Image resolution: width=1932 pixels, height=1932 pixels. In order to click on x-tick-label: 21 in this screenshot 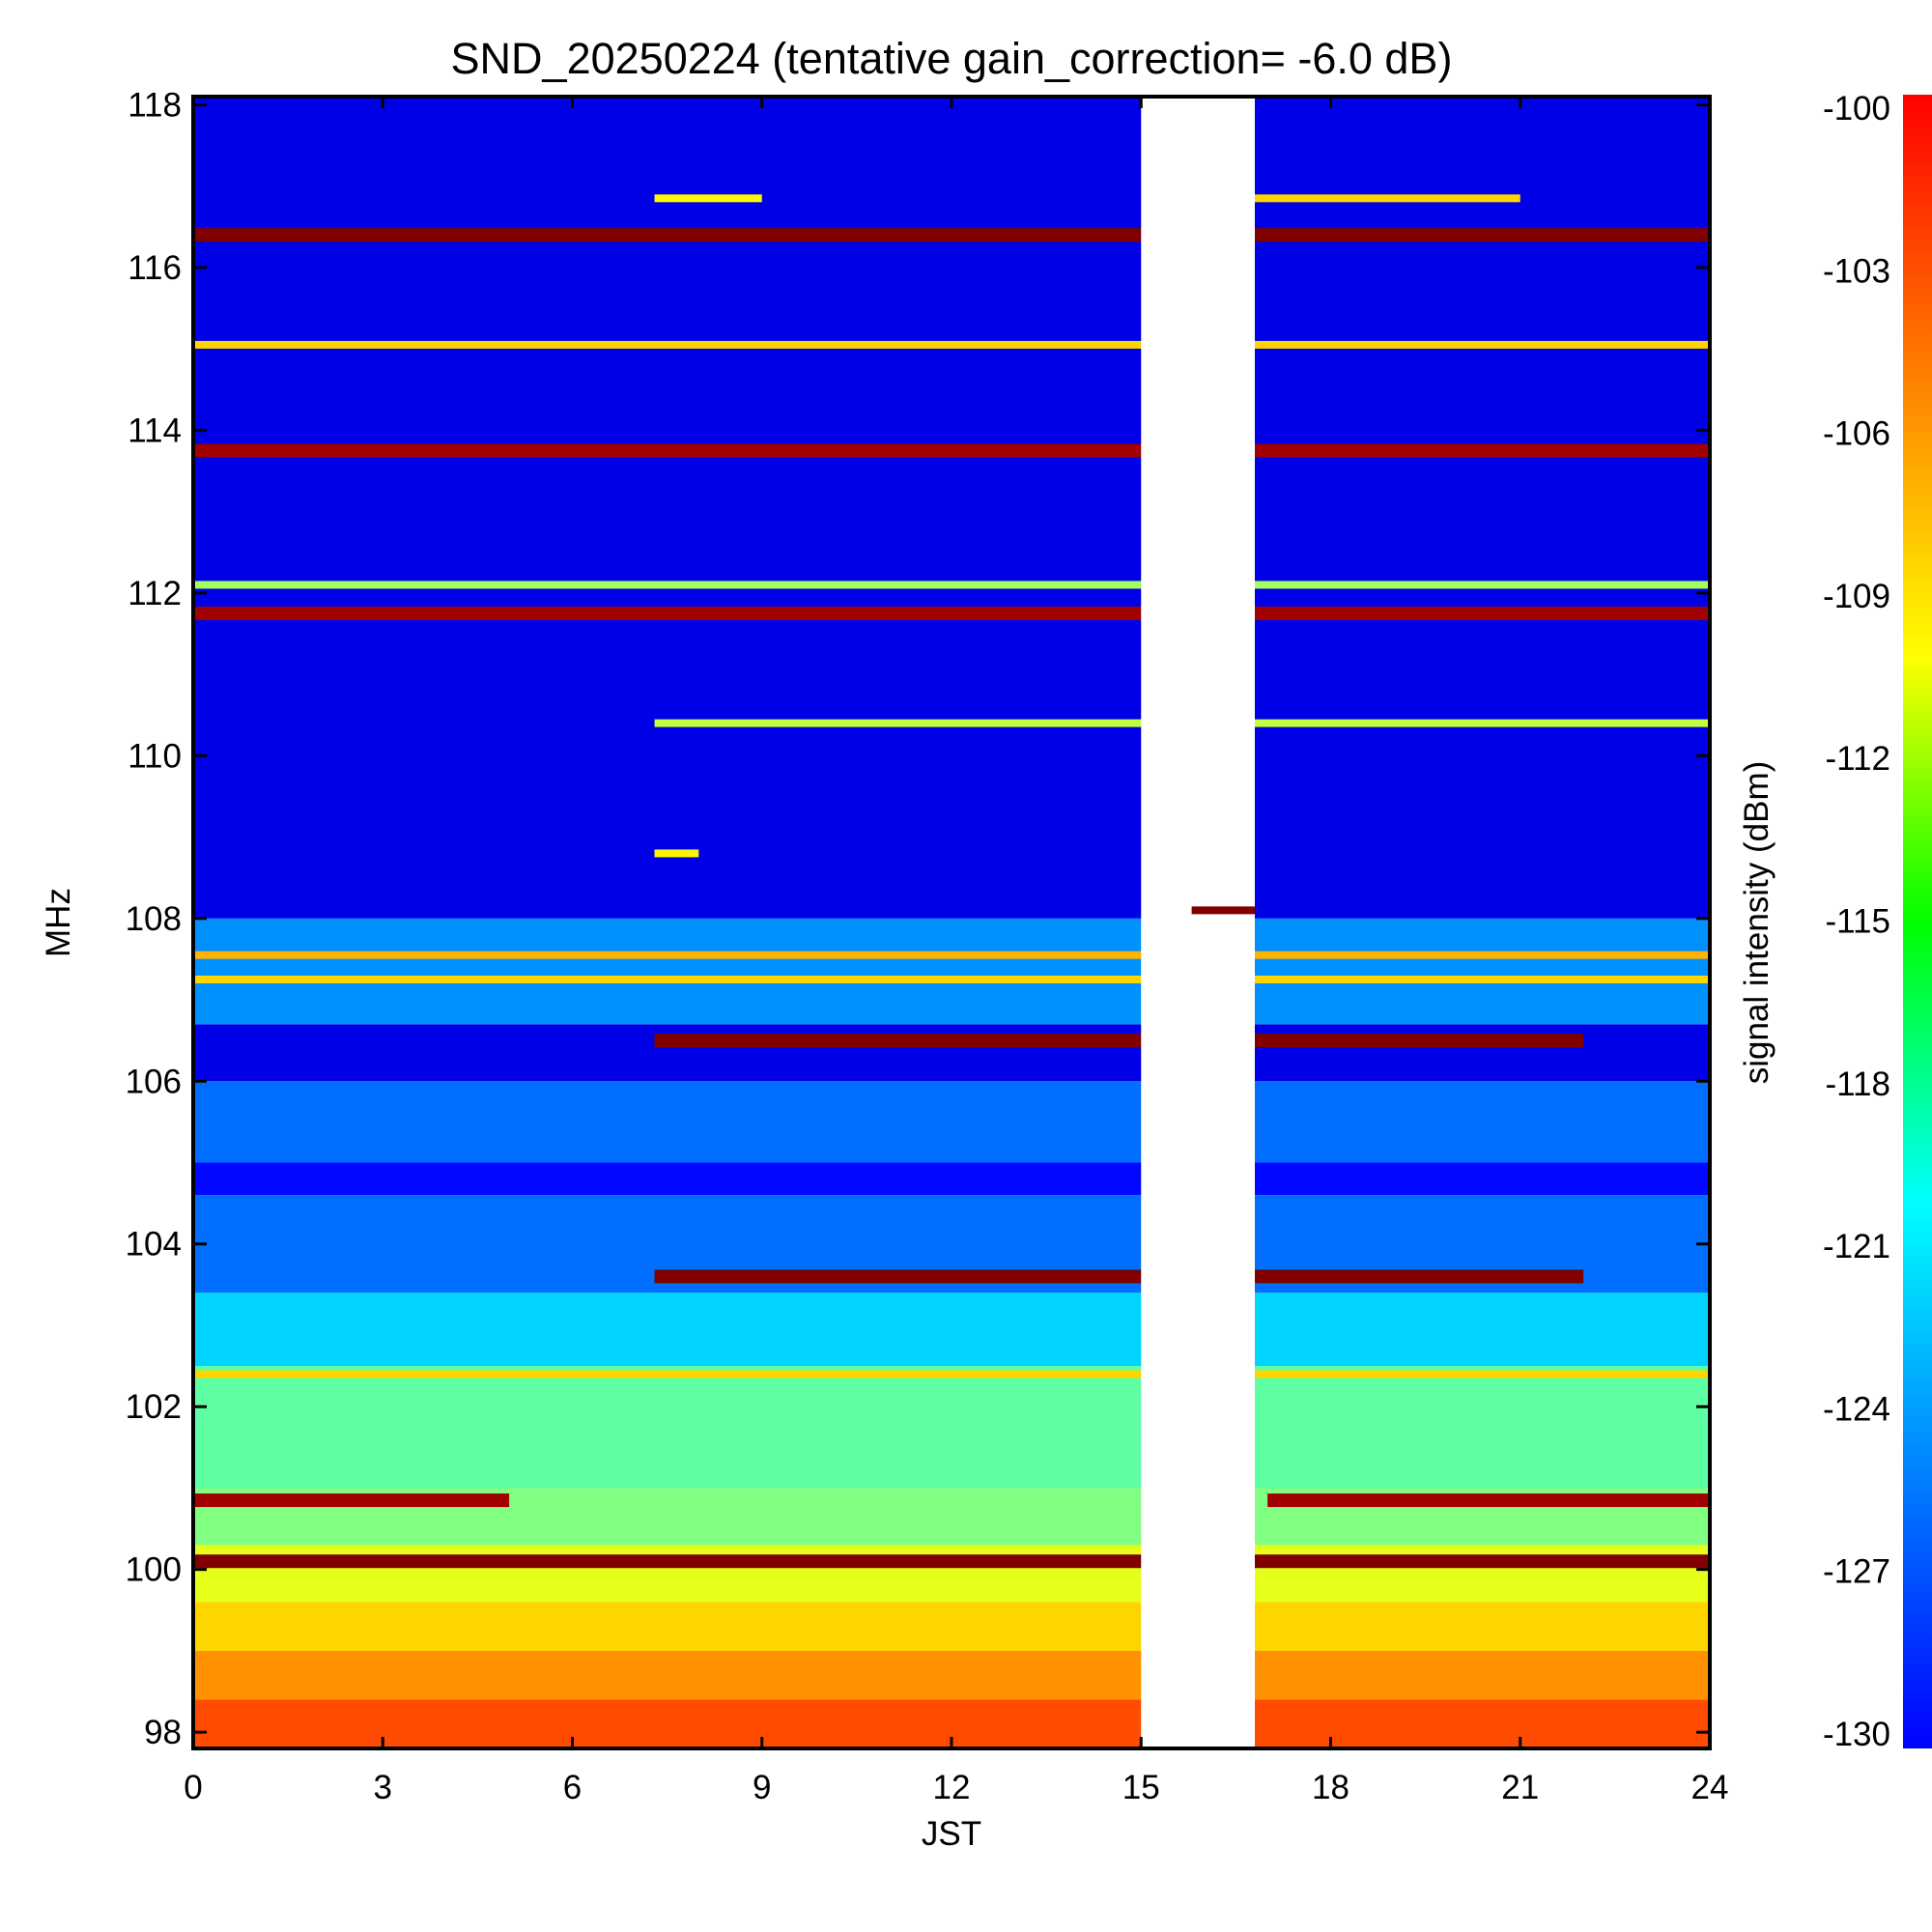, I will do `click(1520, 1787)`.